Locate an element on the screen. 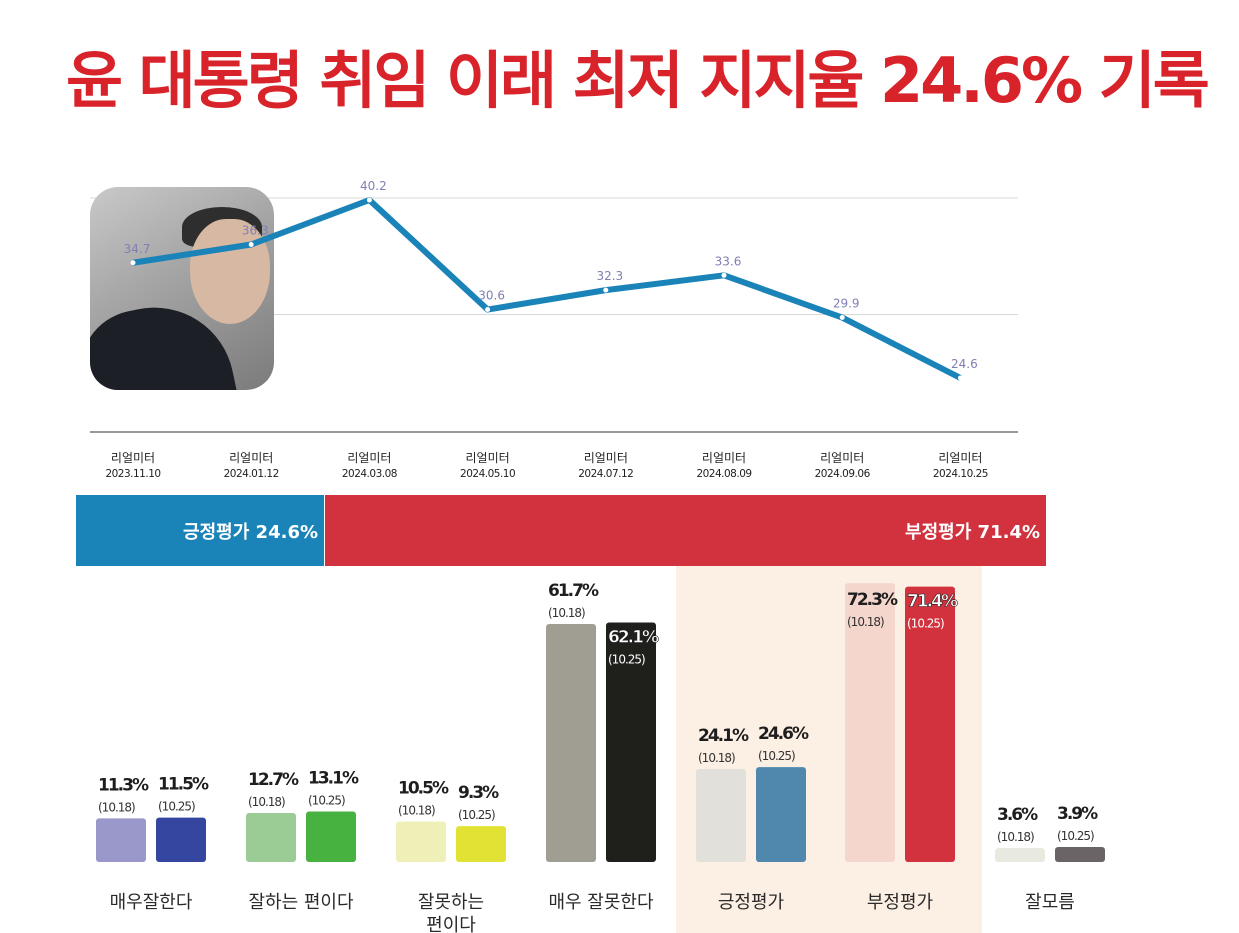 Image resolution: width=1239 pixels, height=933 pixels. x-tick-date-label: 2024.03.08 is located at coordinates (369, 474).